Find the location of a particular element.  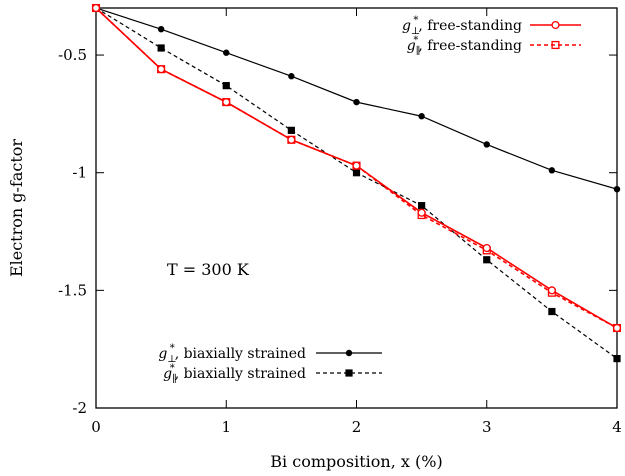

legend-entry-g-free-standing: g⊥*, free-standing is located at coordinates (491, 26).